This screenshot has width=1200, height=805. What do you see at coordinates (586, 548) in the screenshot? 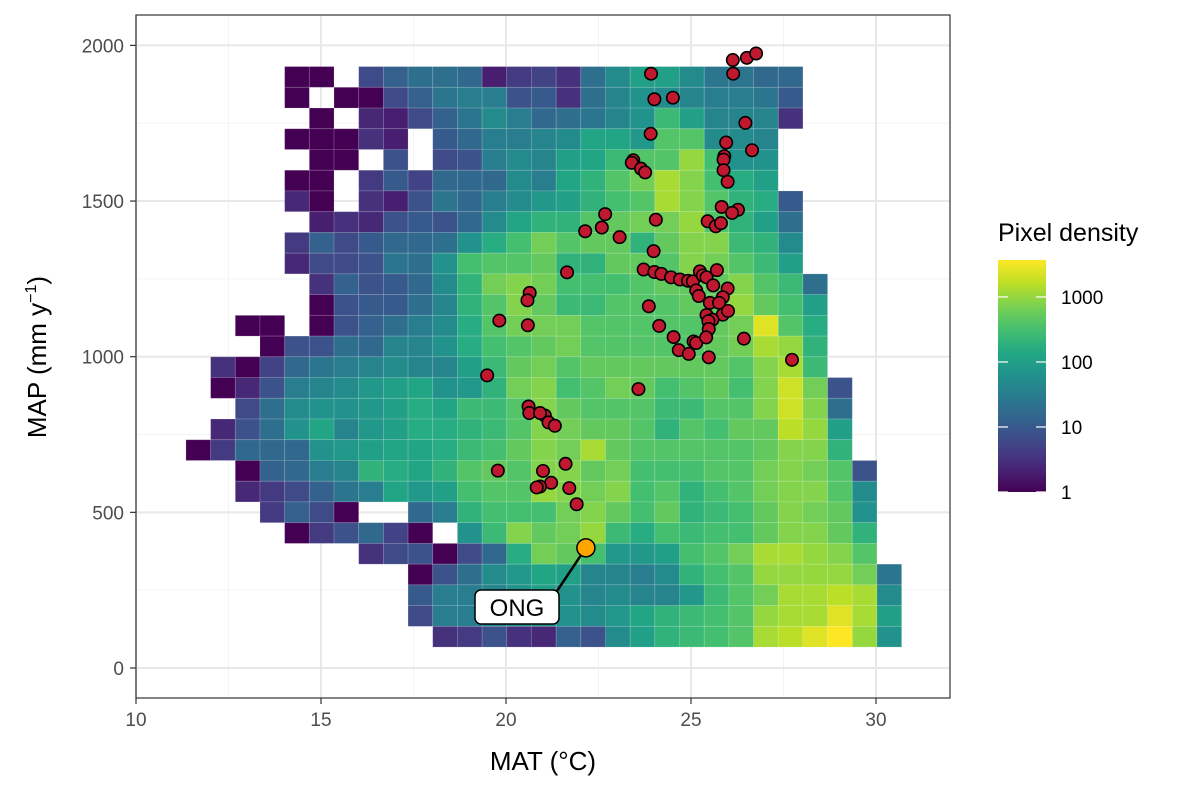
I see `ong-point` at bounding box center [586, 548].